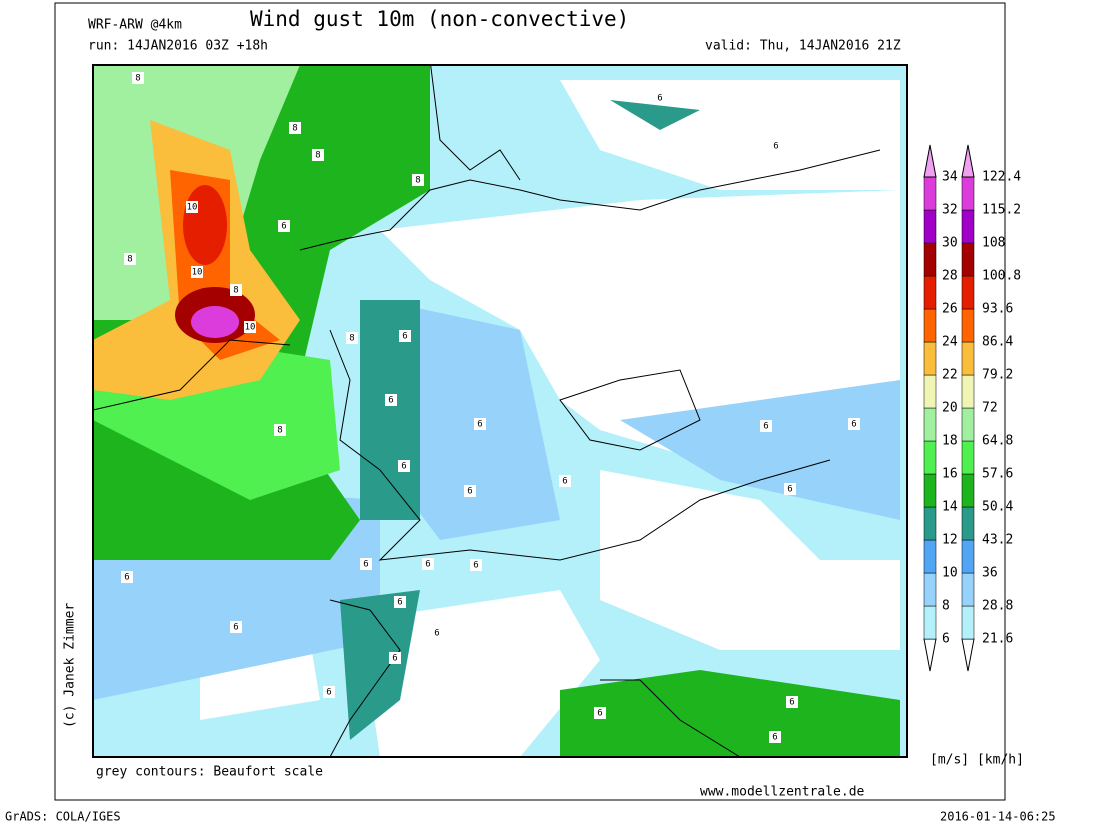 The image size is (1100, 825). I want to click on colorbar-label: 6, so click(946, 639).